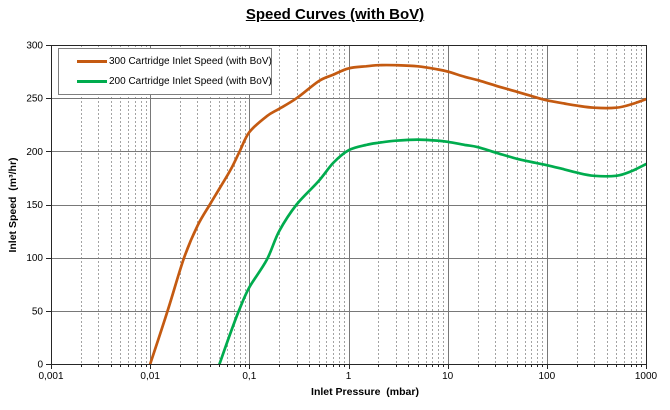 The height and width of the screenshot is (410, 670). Describe the element at coordinates (13, 205) in the screenshot. I see `y-axis-title: Inlet Speed (m³/hr)` at that location.